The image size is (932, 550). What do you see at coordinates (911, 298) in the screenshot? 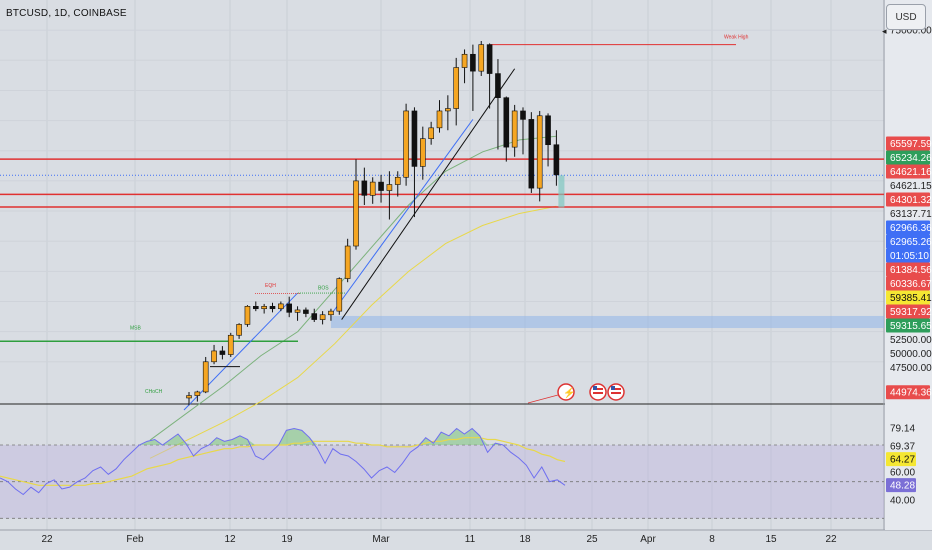
I see `price-tag: 59385.41` at bounding box center [911, 298].